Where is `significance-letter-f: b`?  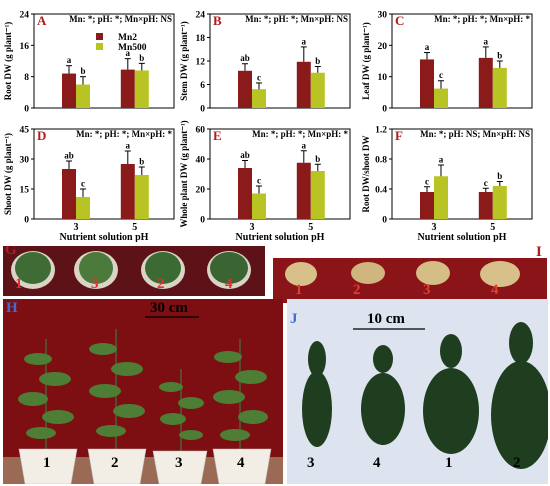 significance-letter-f: b is located at coordinates (499, 176).